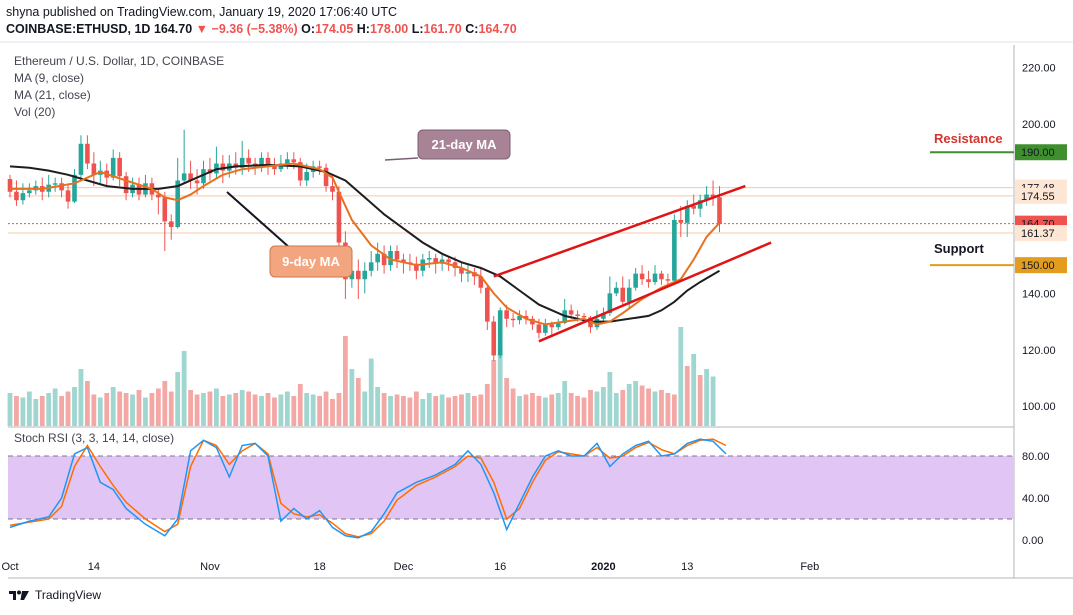  What do you see at coordinates (401, 159) in the screenshot?
I see `ma21-callout-pointer` at bounding box center [401, 159].